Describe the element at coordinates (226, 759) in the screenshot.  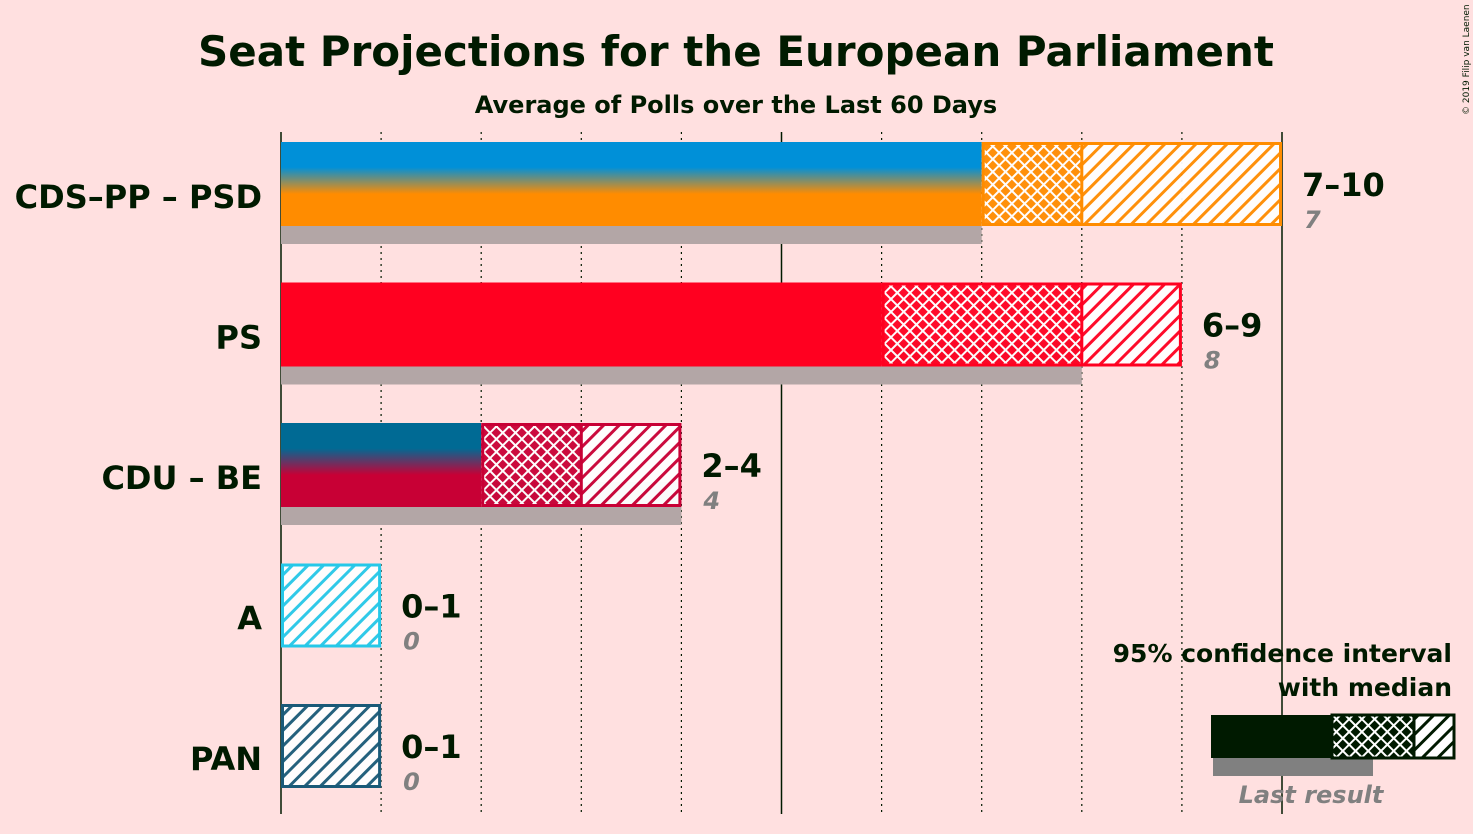
I see `party-label: PAN` at that location.